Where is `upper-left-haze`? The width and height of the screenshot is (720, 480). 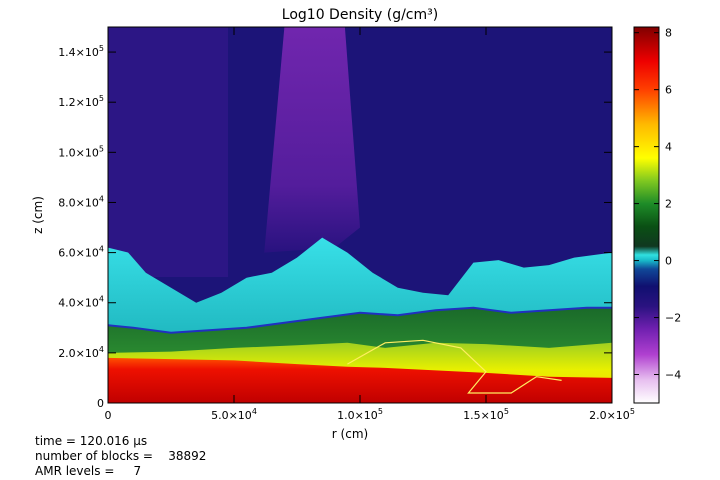 upper-left-haze is located at coordinates (168, 152).